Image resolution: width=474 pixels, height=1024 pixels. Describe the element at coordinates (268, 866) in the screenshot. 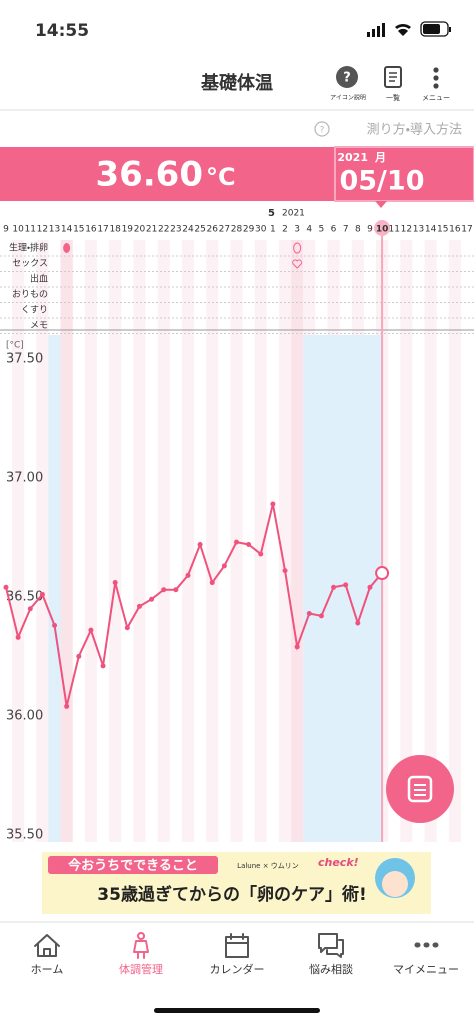

I see `ad-brand: Lalune × ウムリン` at that location.